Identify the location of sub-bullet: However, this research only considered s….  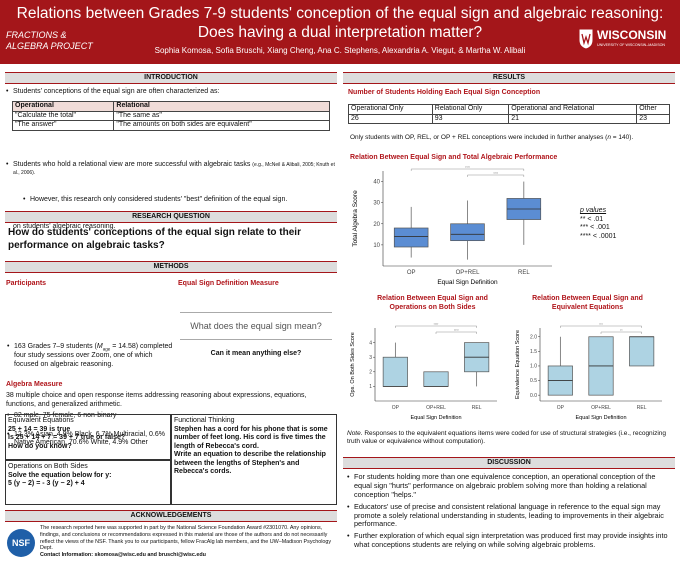
(181, 200).